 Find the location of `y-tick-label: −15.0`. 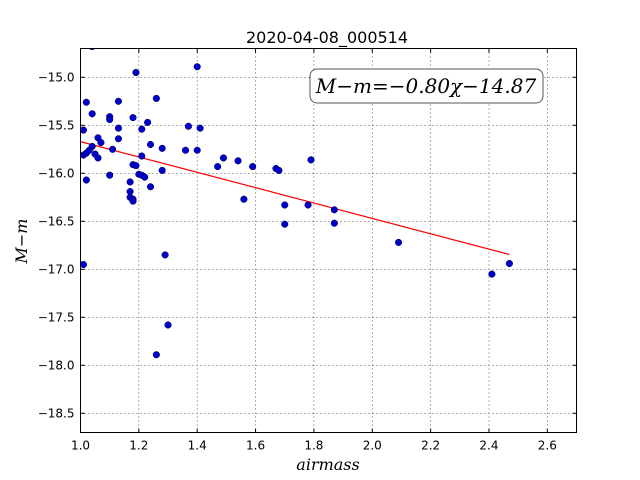

y-tick-label: −15.0 is located at coordinates (56, 77).